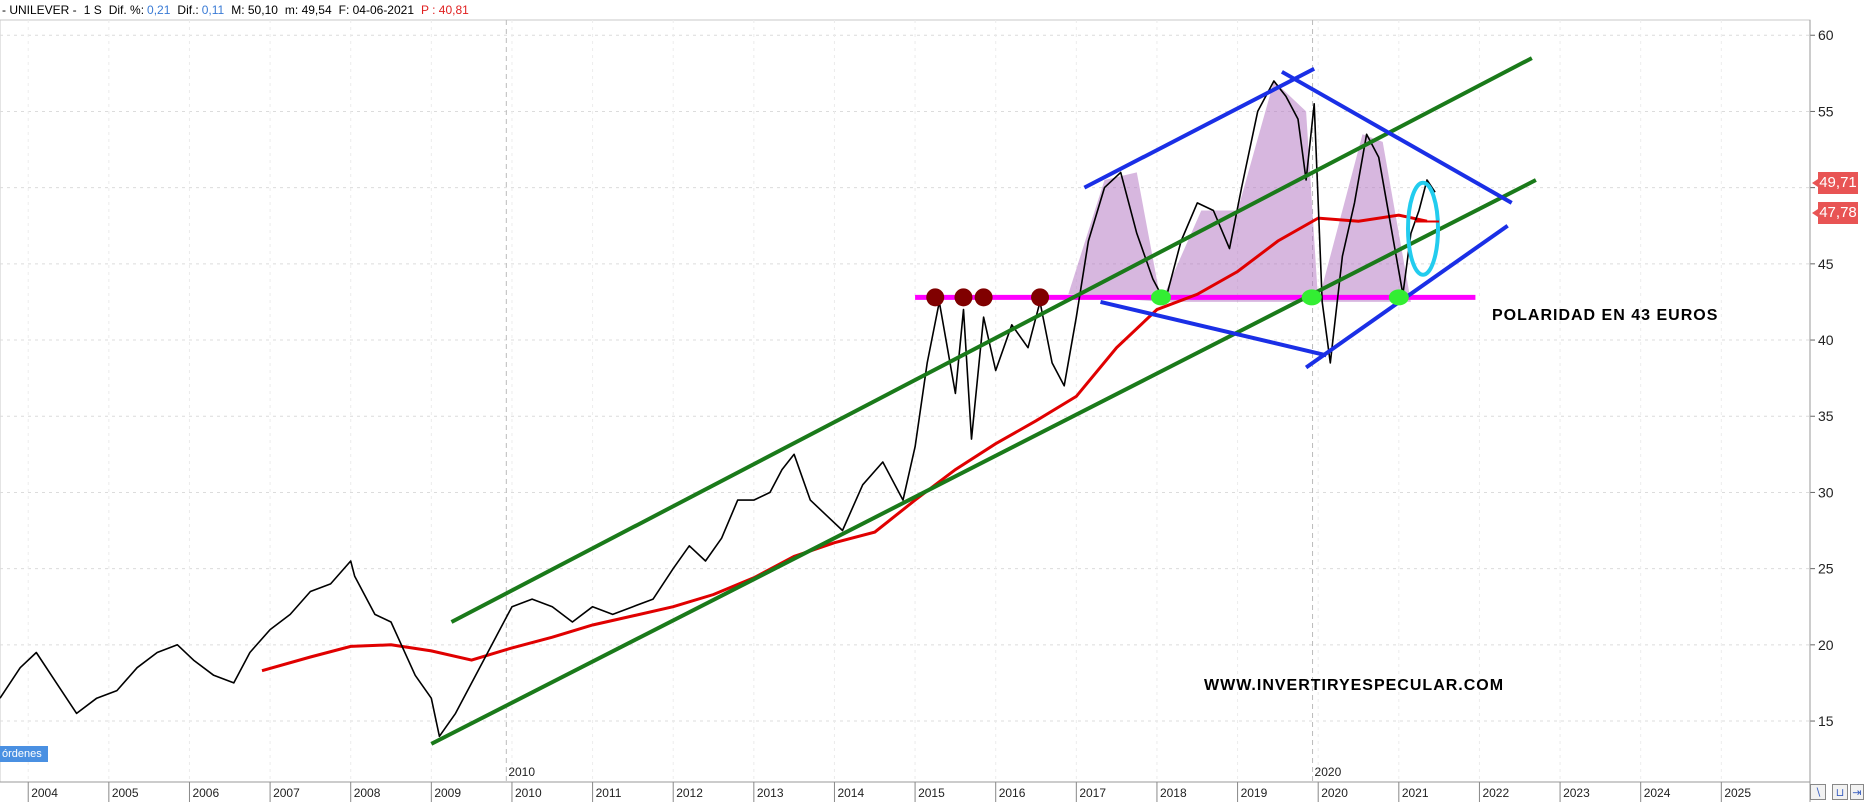  What do you see at coordinates (286, 793) in the screenshot?
I see `x-tick-label: 2007` at bounding box center [286, 793].